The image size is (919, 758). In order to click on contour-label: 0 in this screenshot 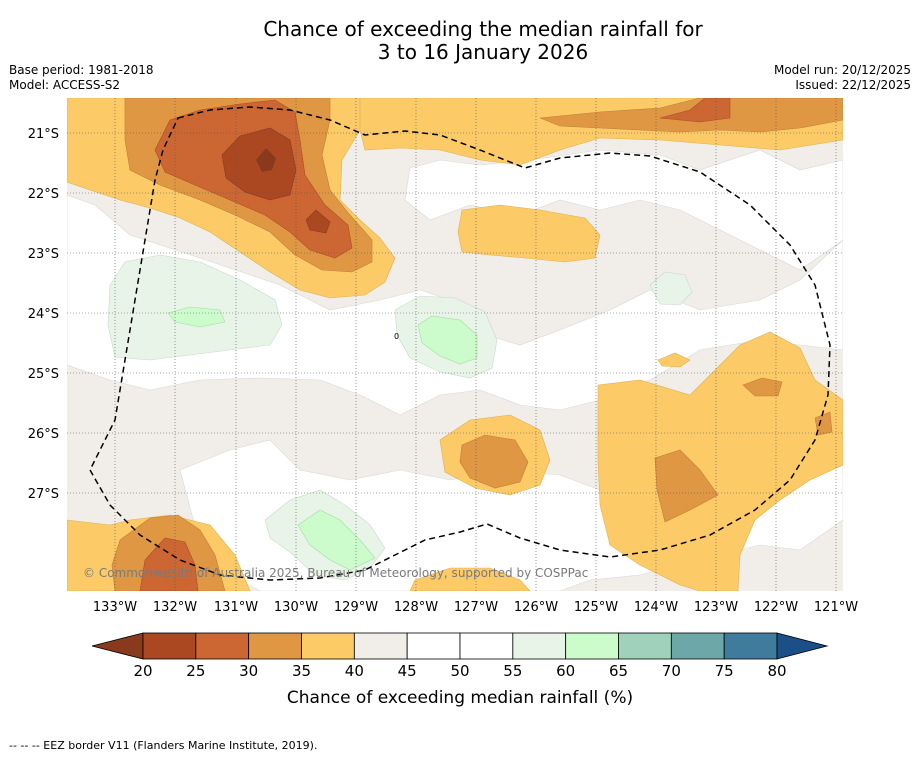, I will do `click(396, 336)`.